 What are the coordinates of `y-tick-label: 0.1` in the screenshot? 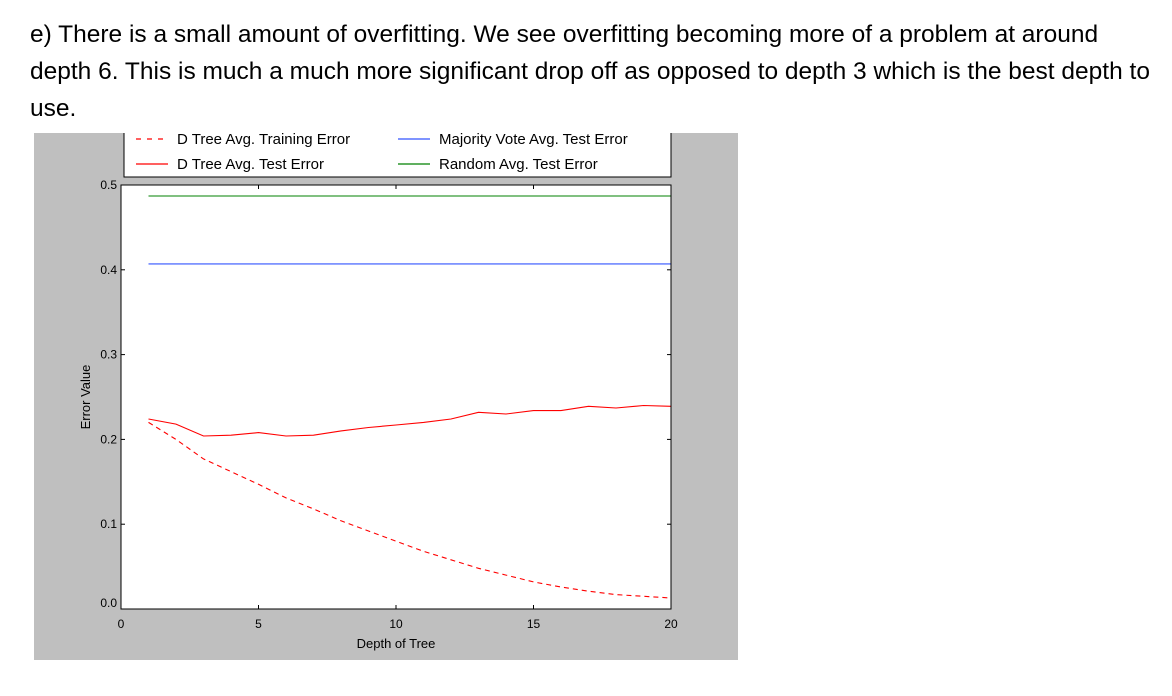 It's located at (108, 524).